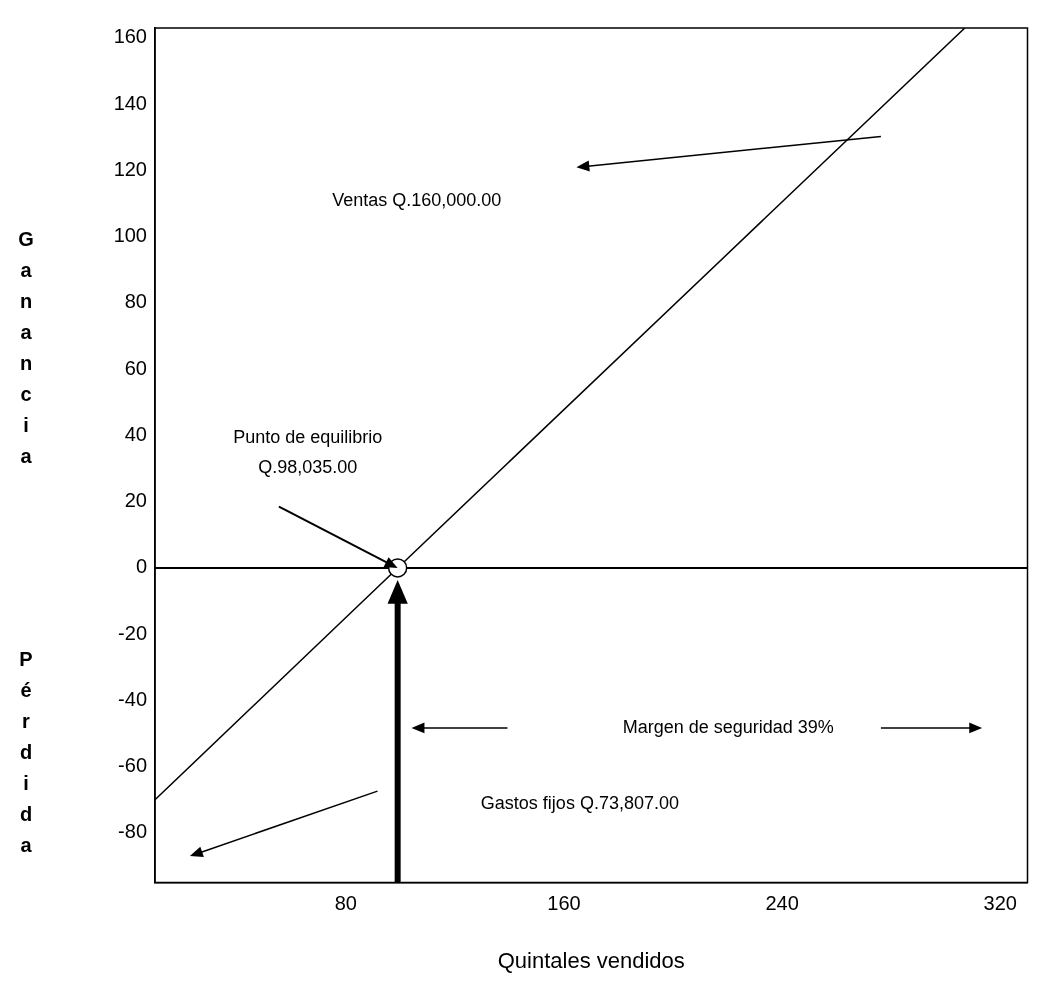  What do you see at coordinates (782, 903) in the screenshot?
I see `x-tick-label: 240` at bounding box center [782, 903].